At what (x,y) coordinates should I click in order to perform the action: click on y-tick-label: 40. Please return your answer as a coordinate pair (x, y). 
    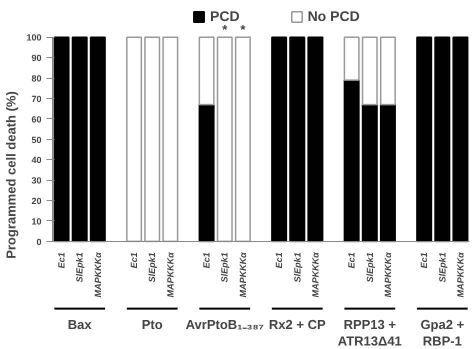
    Looking at the image, I should click on (36, 160).